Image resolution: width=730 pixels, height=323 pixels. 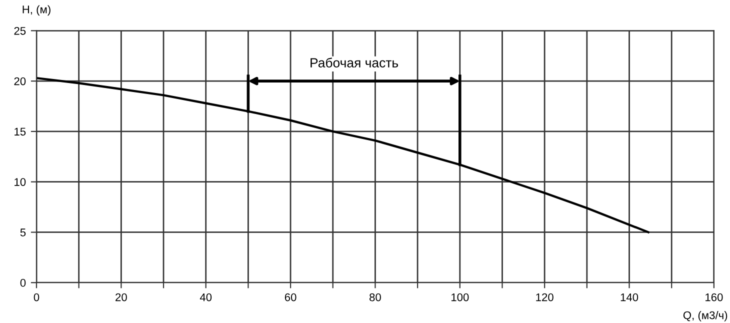 What do you see at coordinates (20, 132) in the screenshot?
I see `y-tick-label: 15` at bounding box center [20, 132].